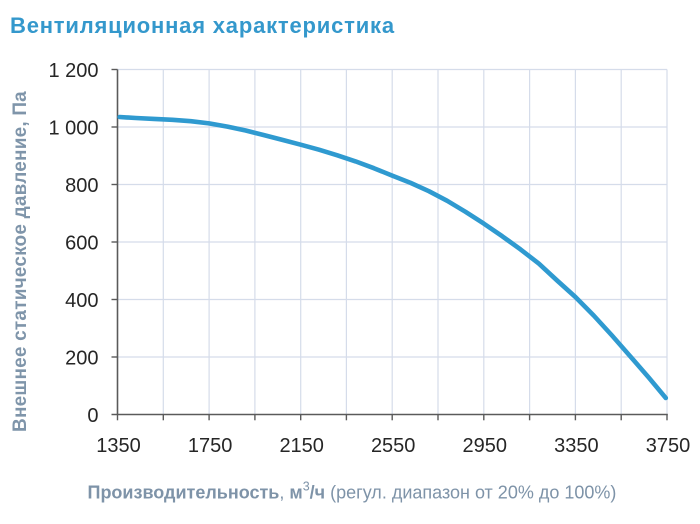  Describe the element at coordinates (81, 301) in the screenshot. I see `svg-text: 400` at that location.